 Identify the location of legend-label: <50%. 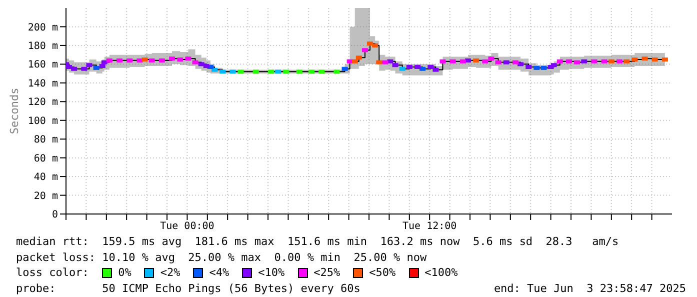
(382, 272).